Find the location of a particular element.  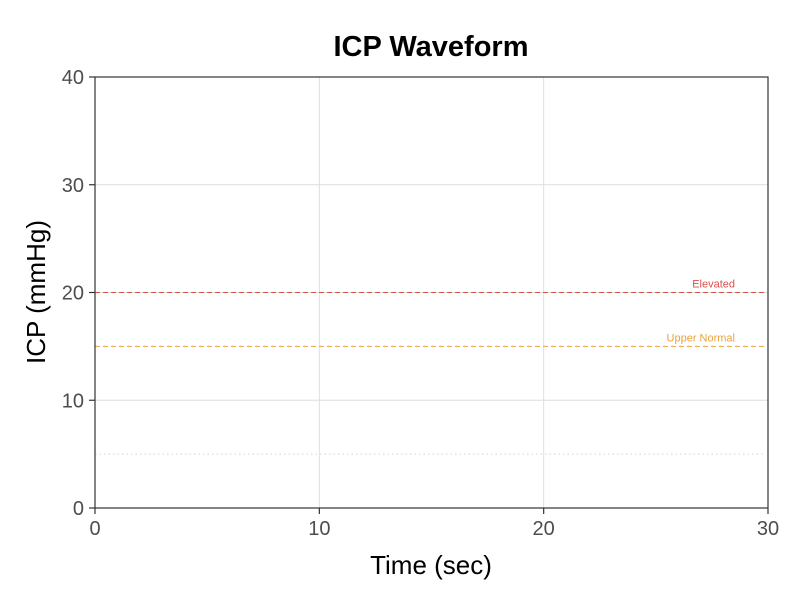

x-tick-label: 10 is located at coordinates (319, 529).